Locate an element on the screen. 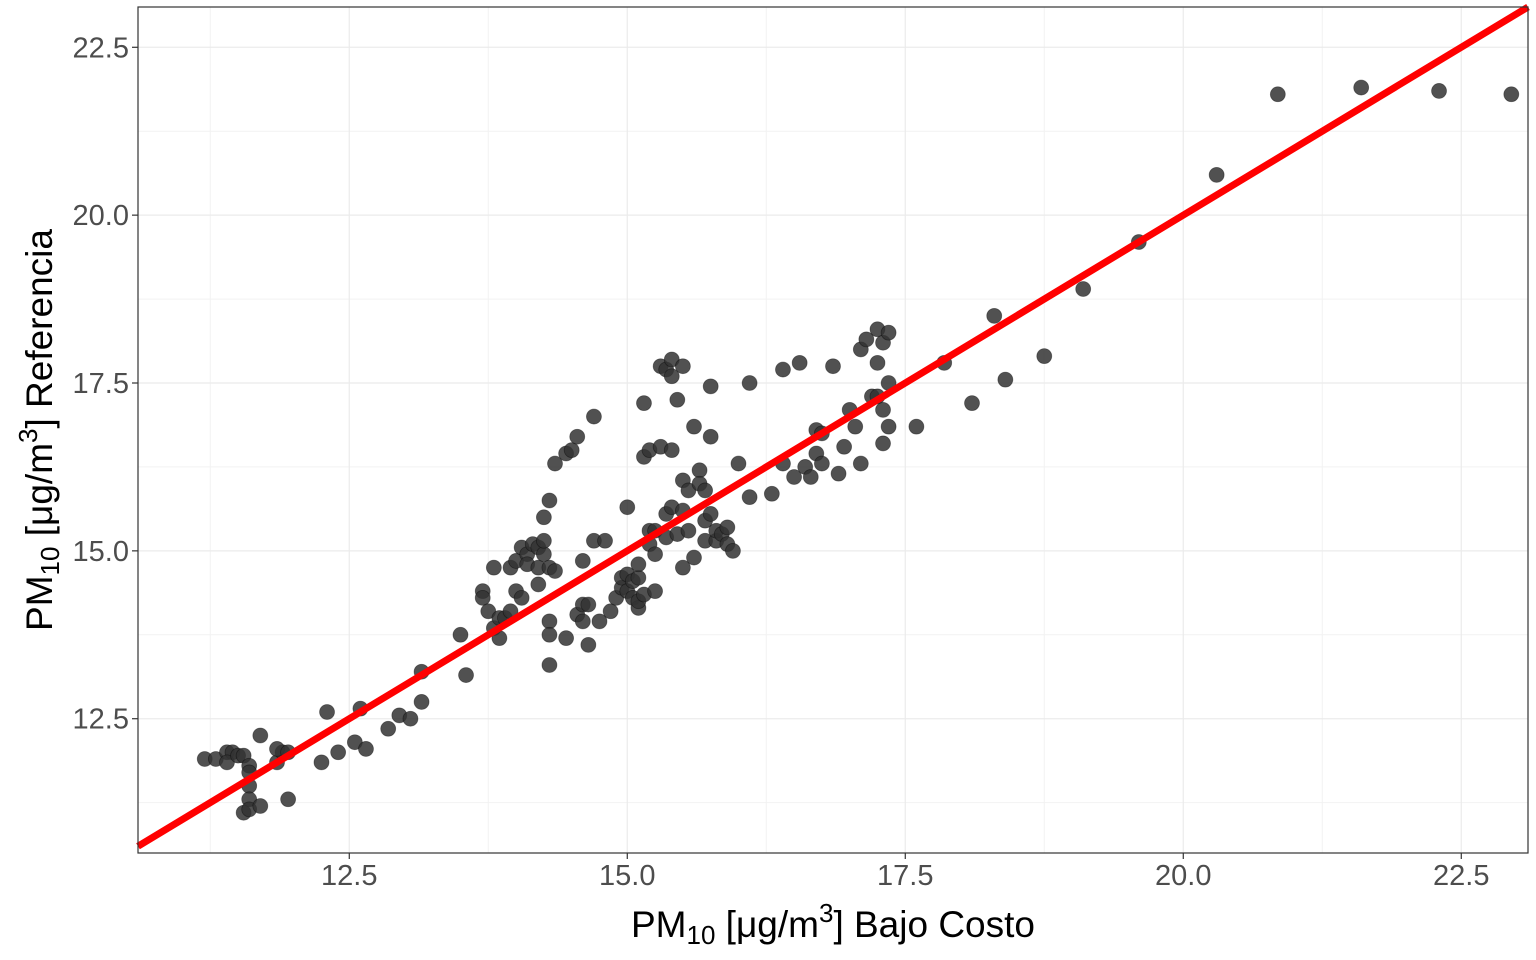 The image size is (1536, 960). x-tick-label: 17.5 is located at coordinates (905, 876).